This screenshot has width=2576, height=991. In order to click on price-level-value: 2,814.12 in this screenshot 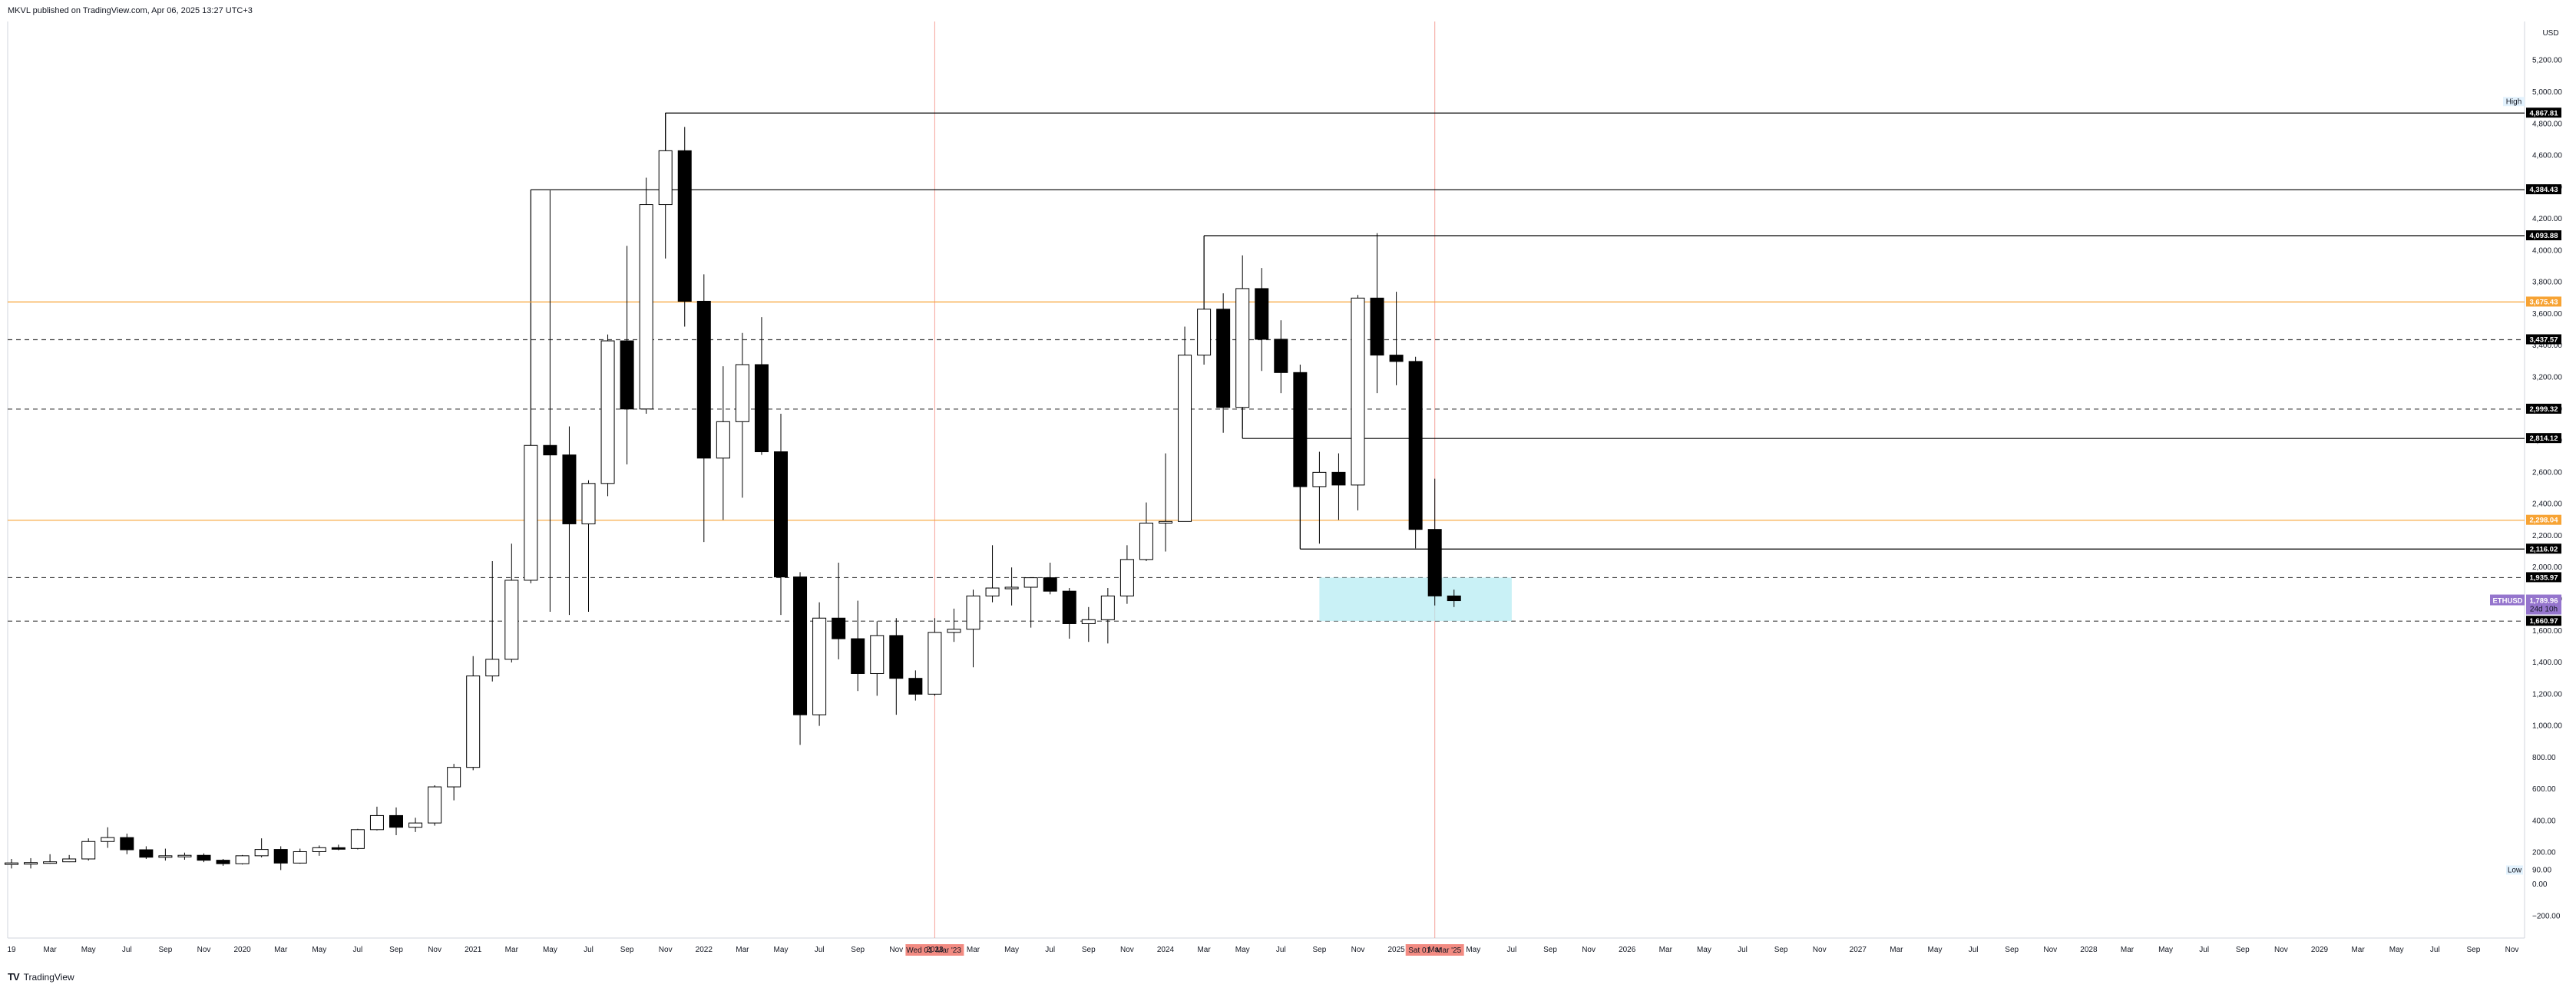, I will do `click(2544, 438)`.